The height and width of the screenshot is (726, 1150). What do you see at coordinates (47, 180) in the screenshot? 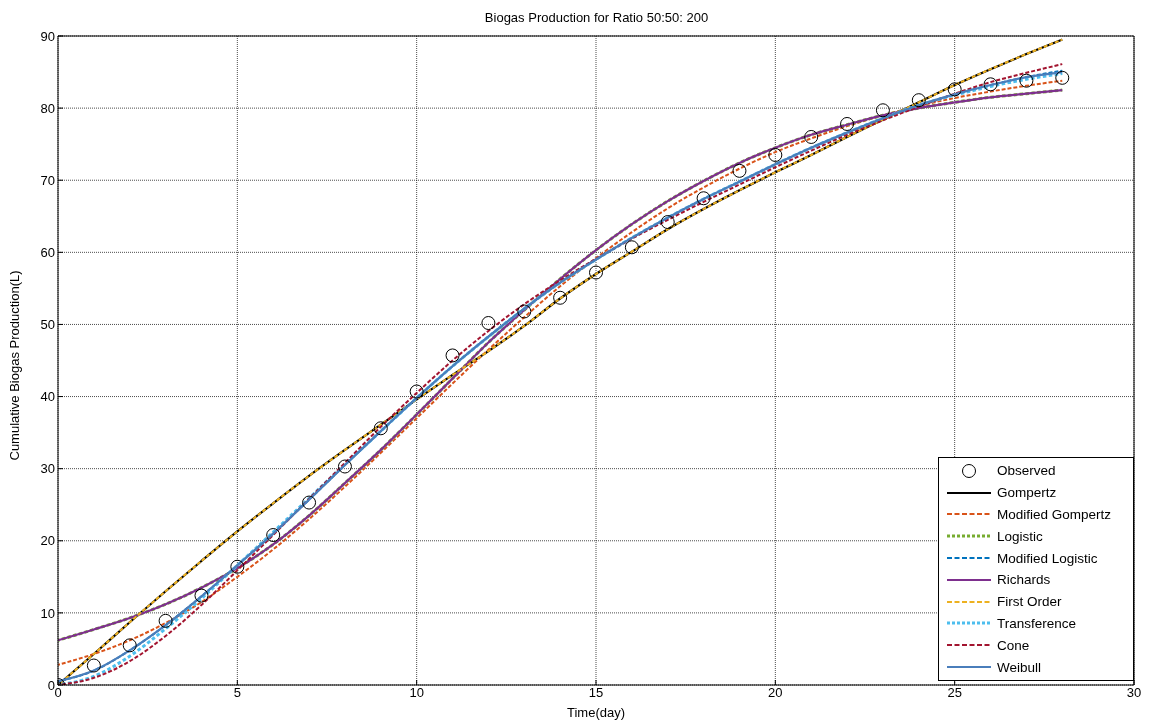
I see `y-tick-label: 70` at bounding box center [47, 180].